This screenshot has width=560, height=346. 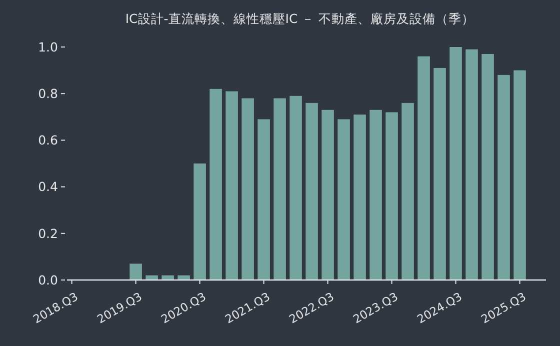 I want to click on y-tick-label: 0.0, so click(x=48, y=280).